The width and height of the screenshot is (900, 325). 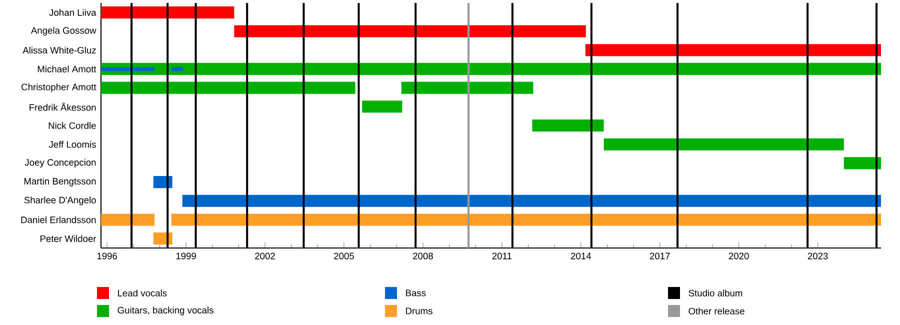 I want to click on legend-label: Other release, so click(x=716, y=311).